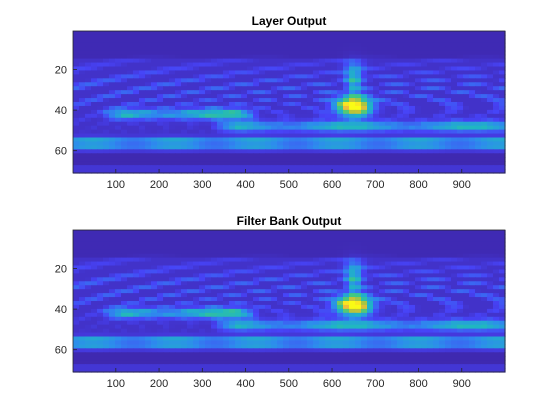 The height and width of the screenshot is (420, 560). Describe the element at coordinates (245, 185) in the screenshot. I see `x-tick-label: 400` at that location.